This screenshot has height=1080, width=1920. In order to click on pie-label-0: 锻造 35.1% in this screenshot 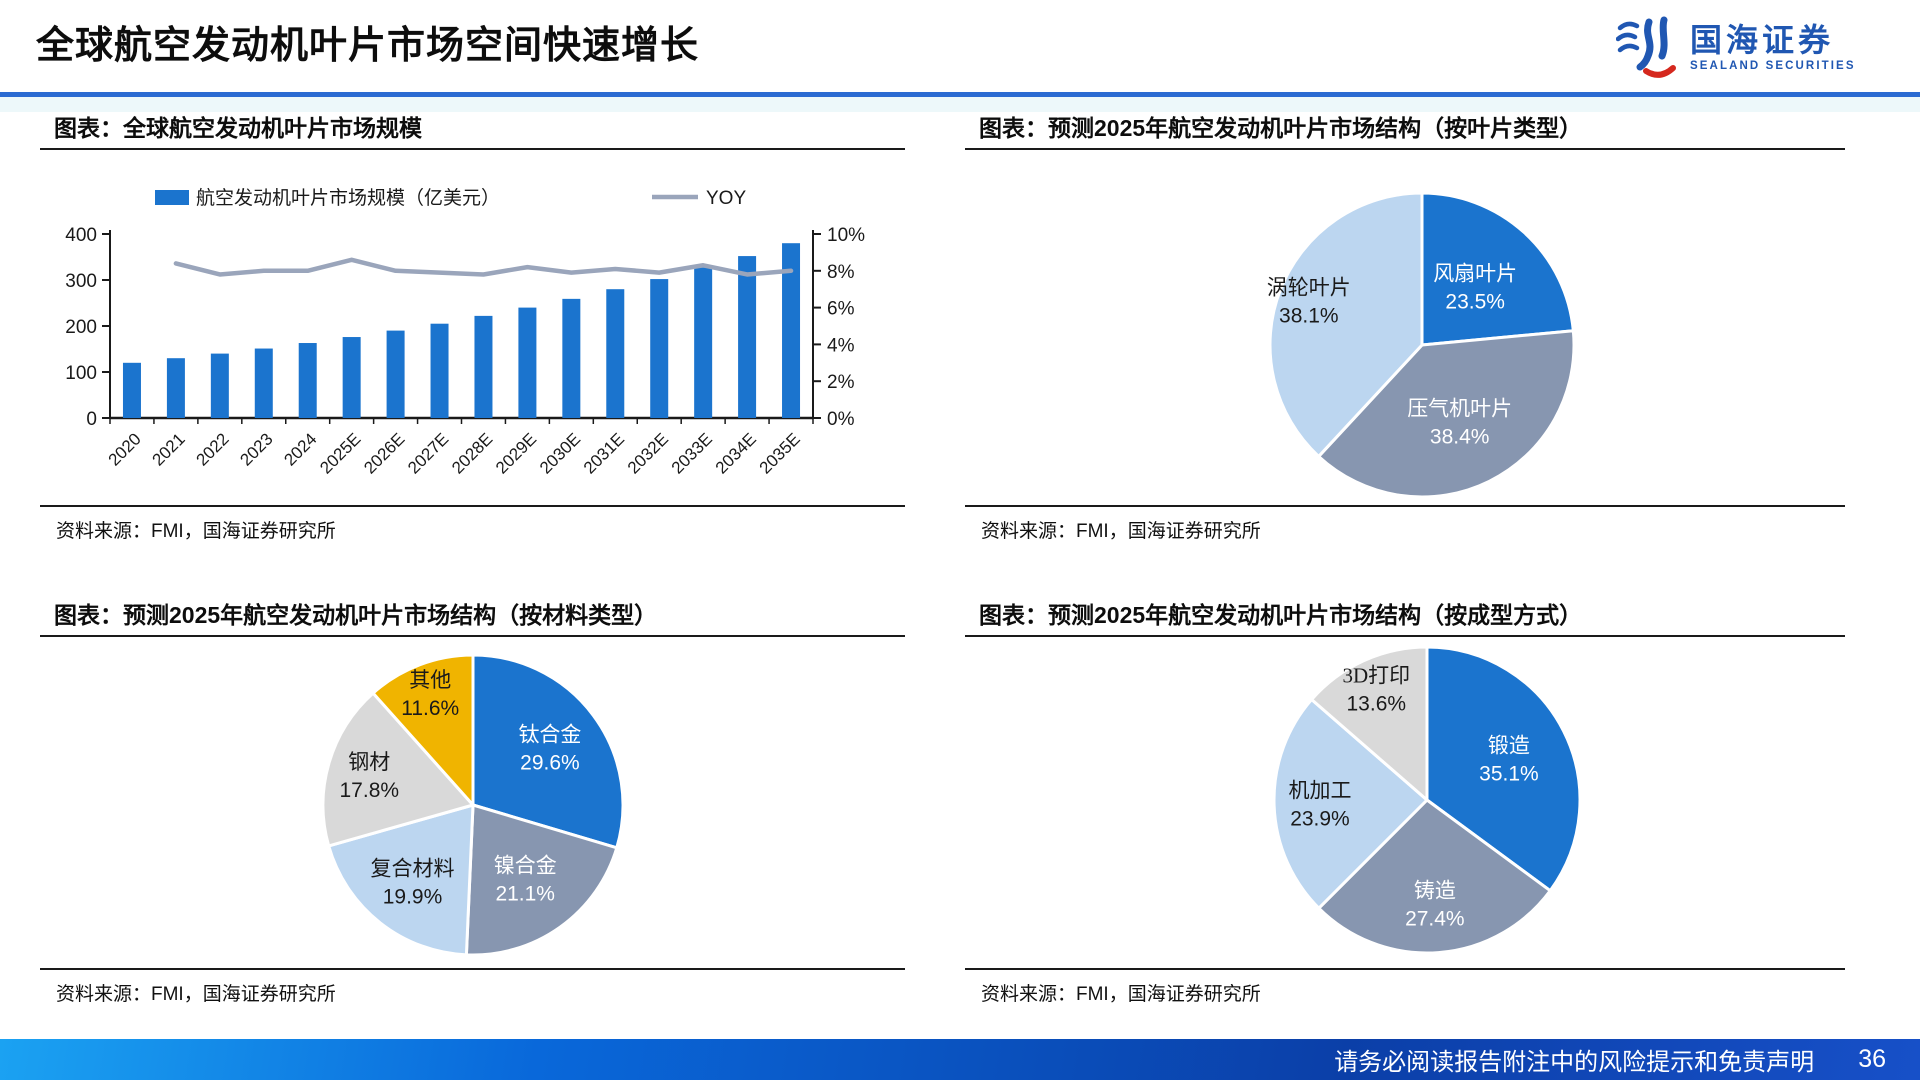, I will do `click(1509, 760)`.